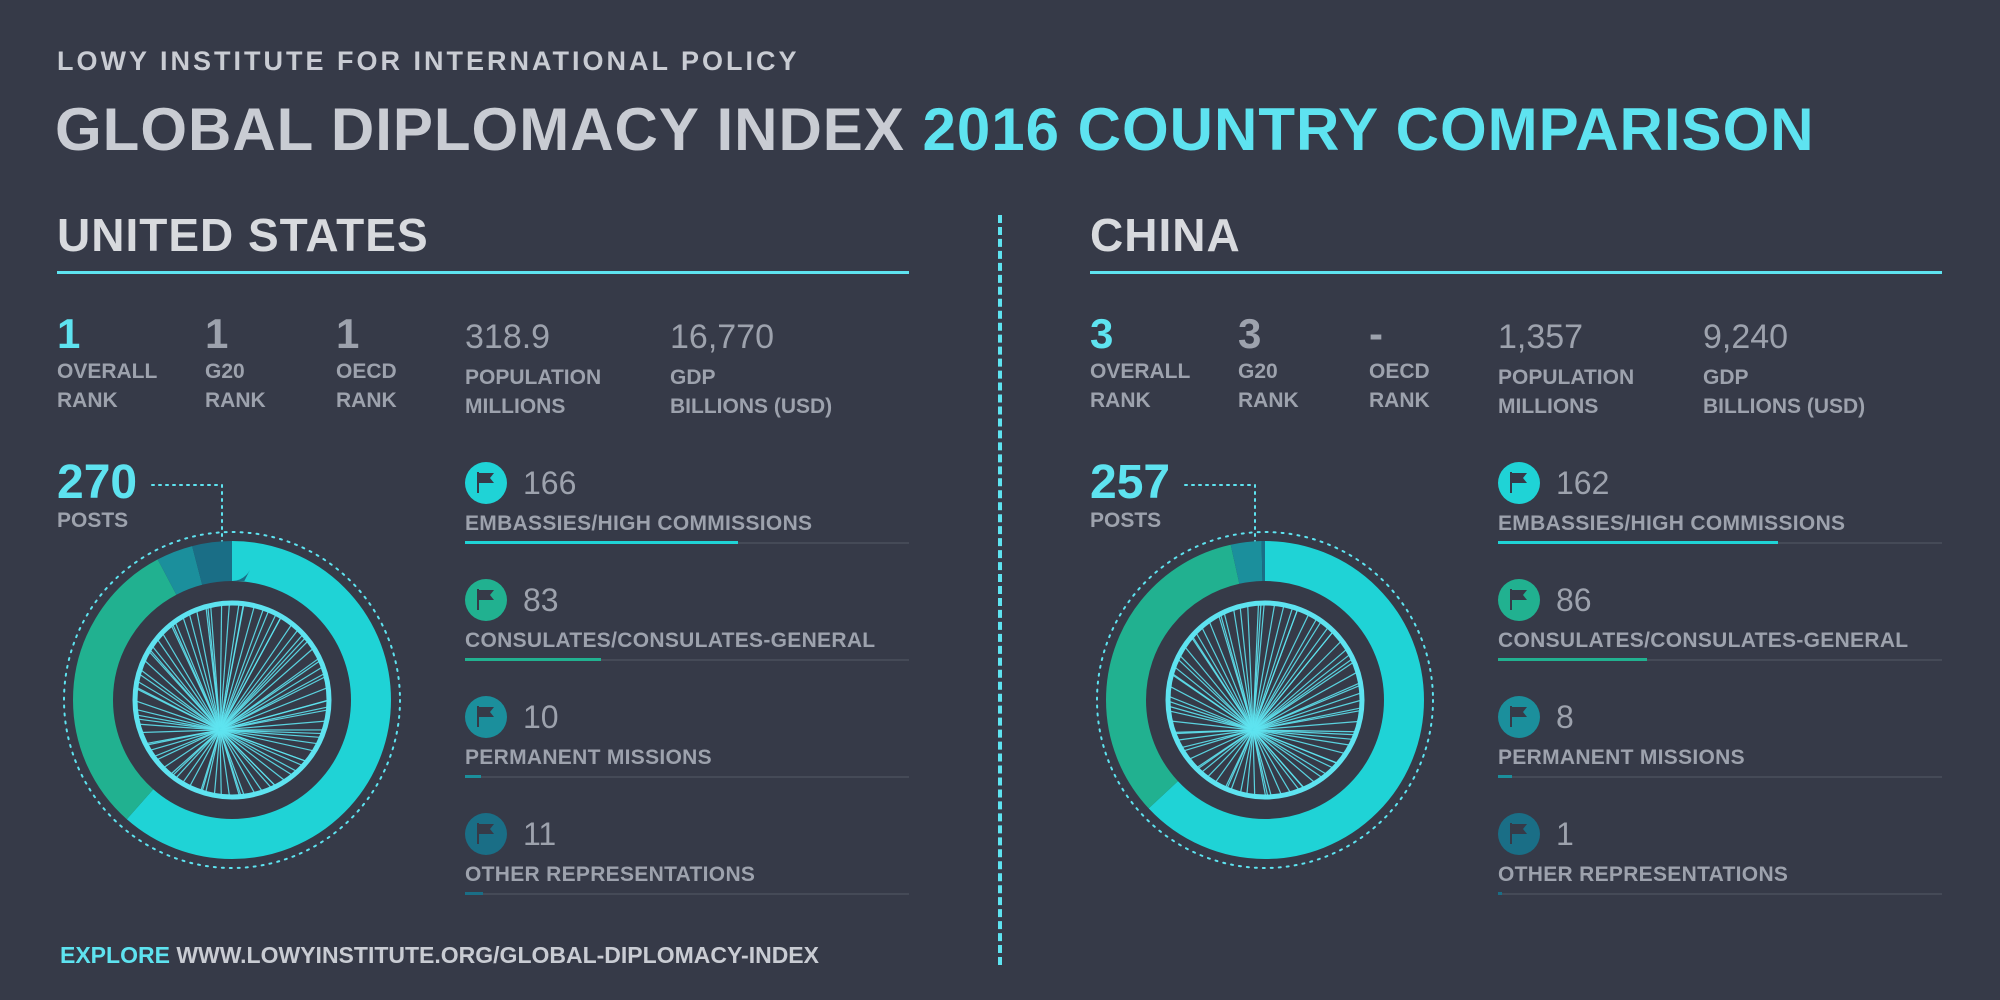 The image size is (2000, 1000). I want to click on category-permanent-missions: 10 PERMANENT MISSIONS, so click(687, 737).